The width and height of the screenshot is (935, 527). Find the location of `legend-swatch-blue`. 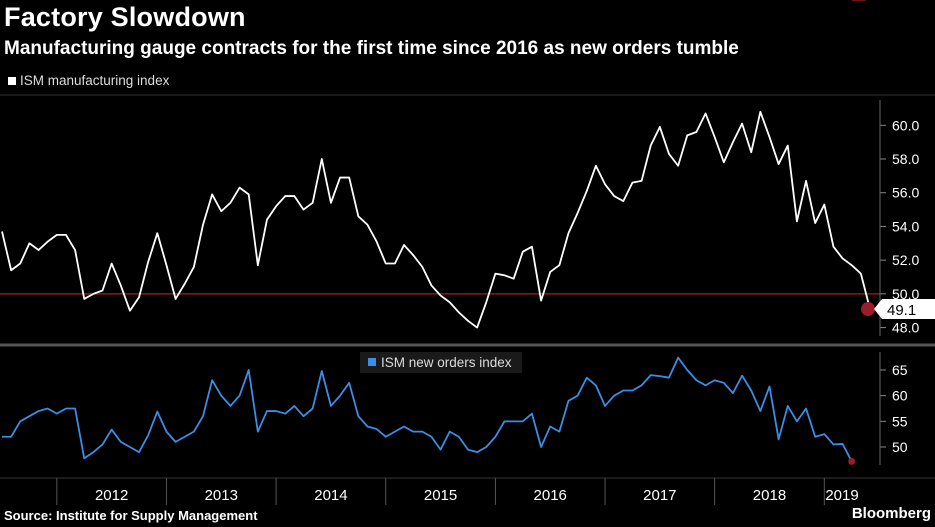

legend-swatch-blue is located at coordinates (372, 362).